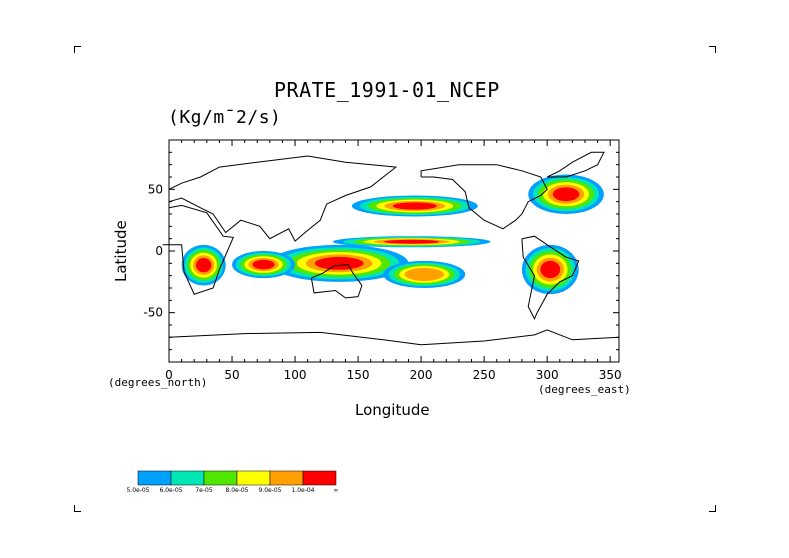  I want to click on crop-mark-bottom-left, so click(77, 508).